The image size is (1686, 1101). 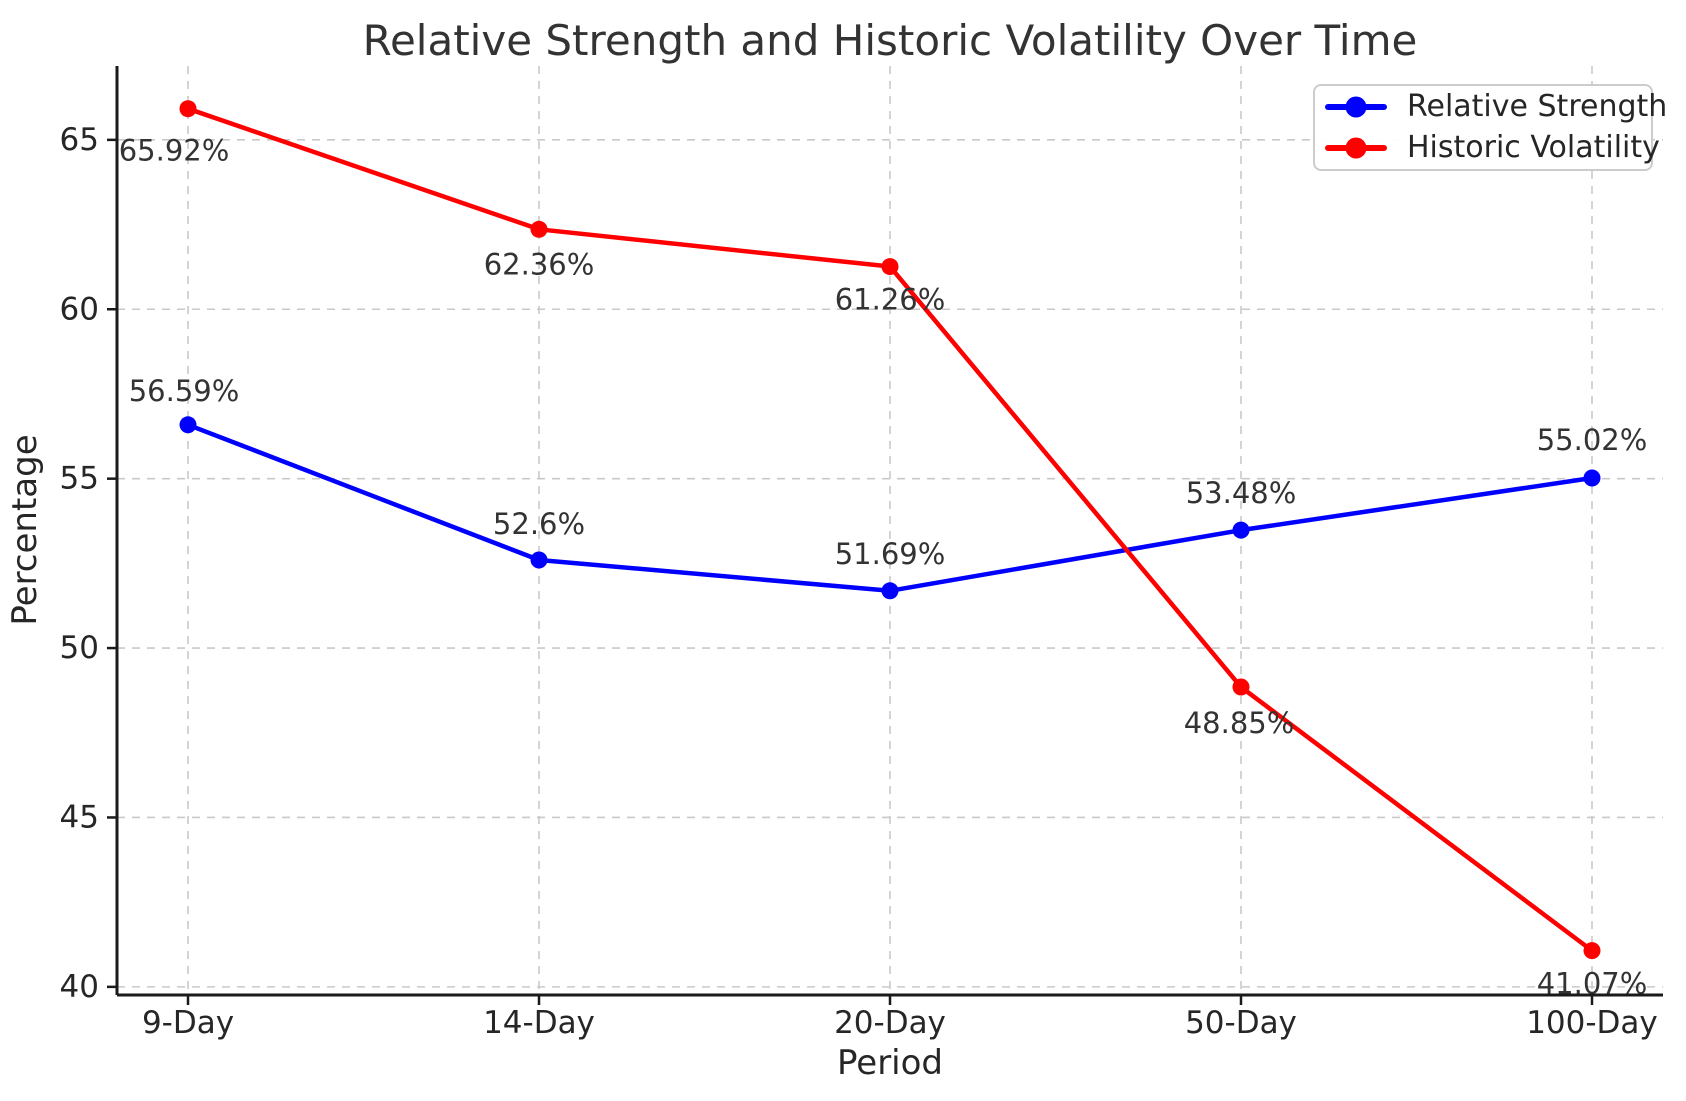 What do you see at coordinates (539, 1023) in the screenshot?
I see `x-tick-label: 14-Day` at bounding box center [539, 1023].